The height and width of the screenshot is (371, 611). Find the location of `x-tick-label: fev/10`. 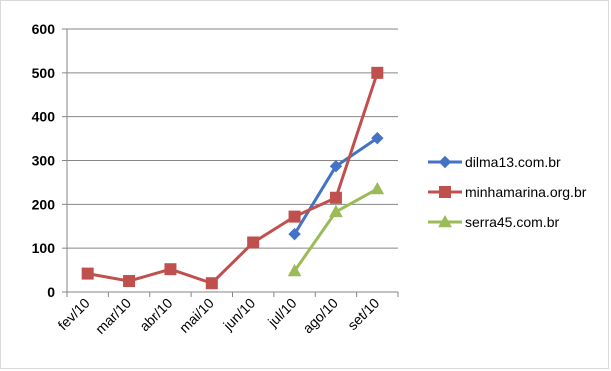

x-tick-label: fev/10 is located at coordinates (74, 314).